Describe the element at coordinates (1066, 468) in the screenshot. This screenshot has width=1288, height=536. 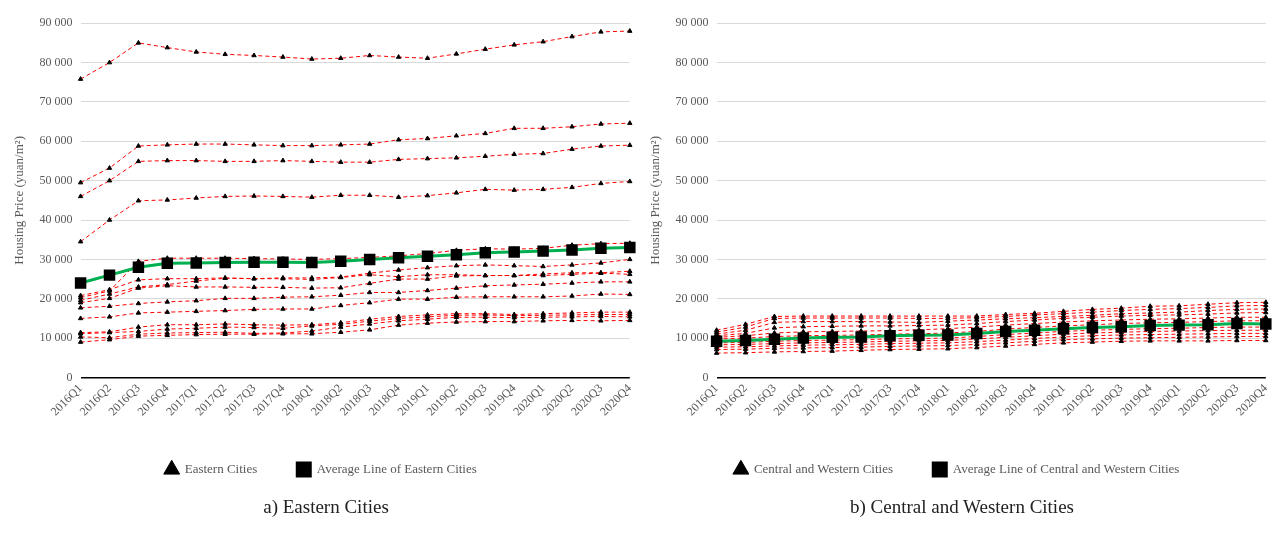
I see `legend-label: Average Line of Central and Western Cities` at that location.